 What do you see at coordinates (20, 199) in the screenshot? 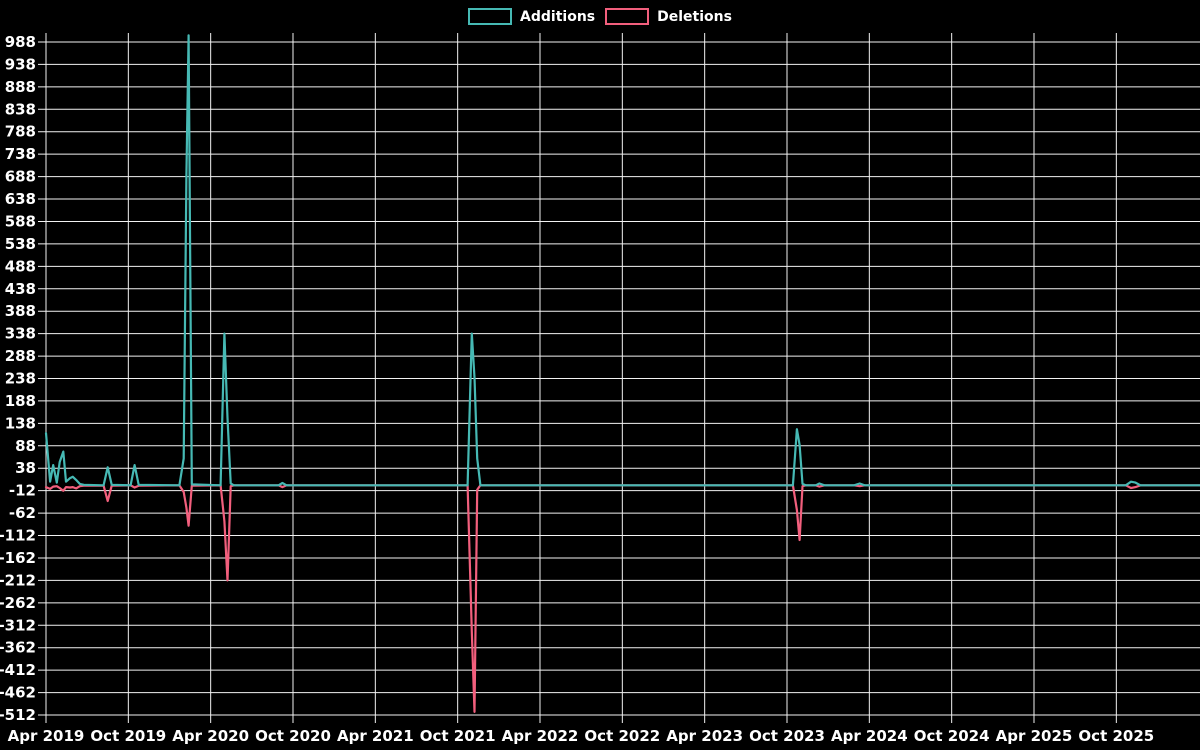
I see `y-tick-label: 638` at bounding box center [20, 199].